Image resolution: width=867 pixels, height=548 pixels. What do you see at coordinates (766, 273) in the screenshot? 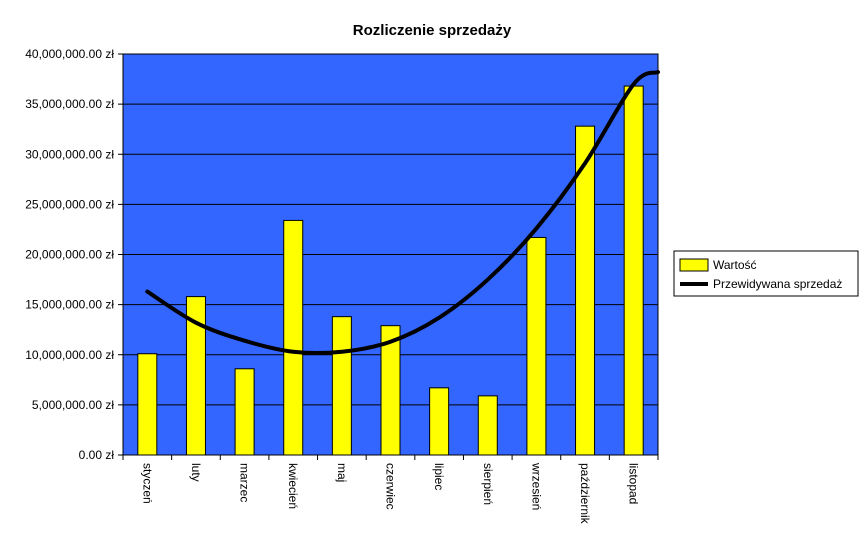
I see `legend: Wartość Przewidywana sprzedaż` at bounding box center [766, 273].